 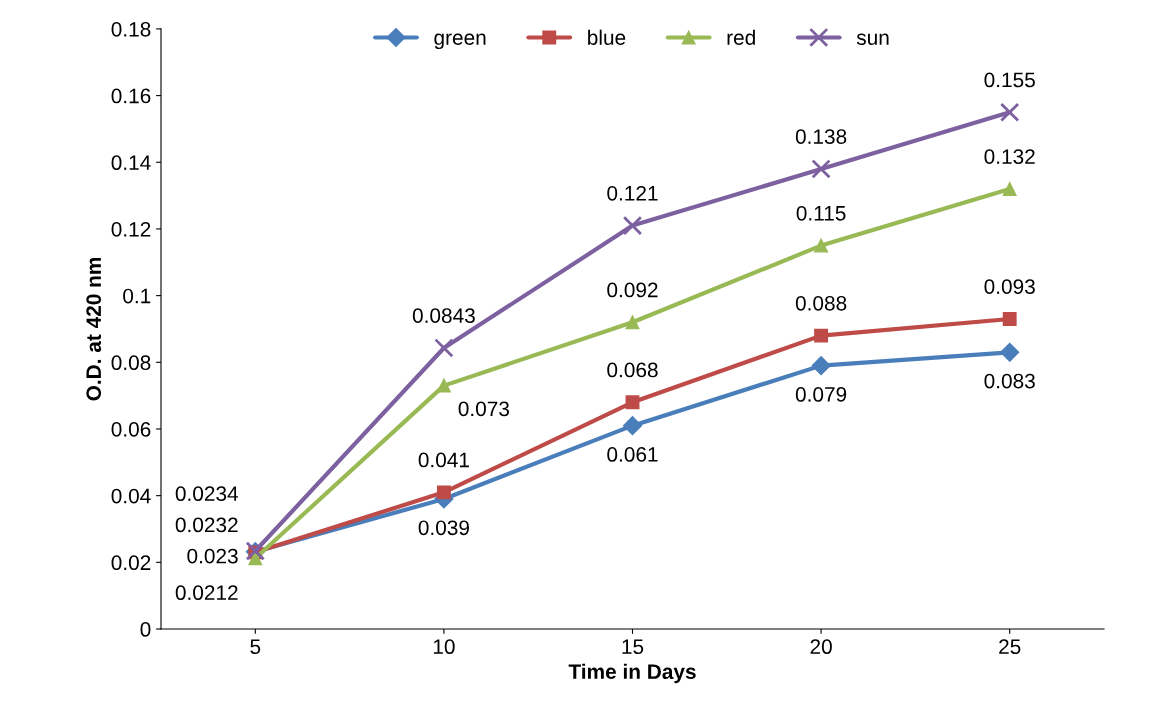 I want to click on legend-label: red, so click(x=741, y=37).